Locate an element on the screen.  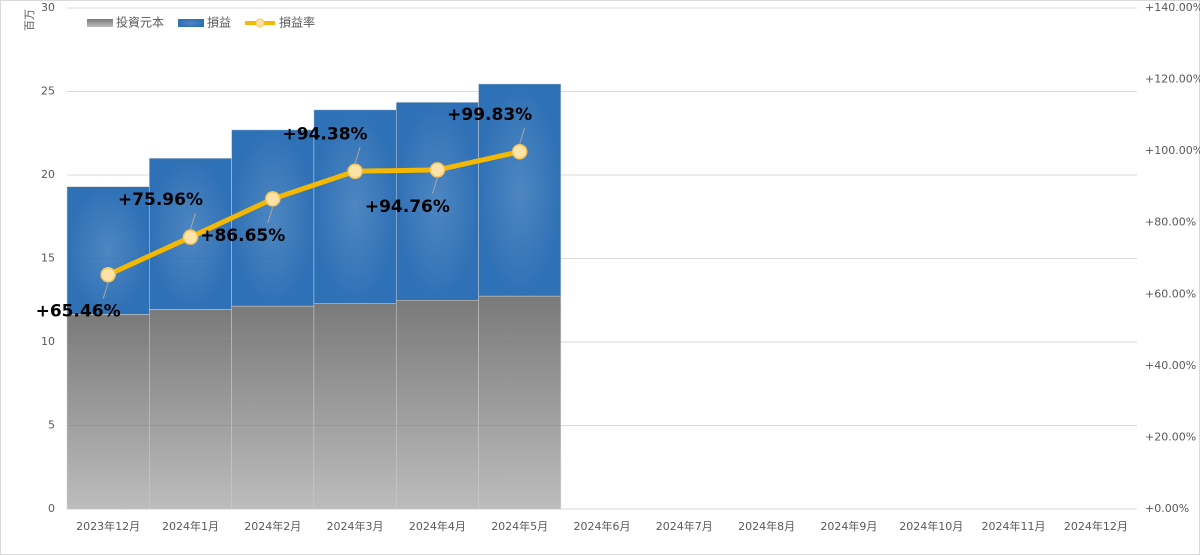
legend-label: 投資元本 is located at coordinates (140, 22).